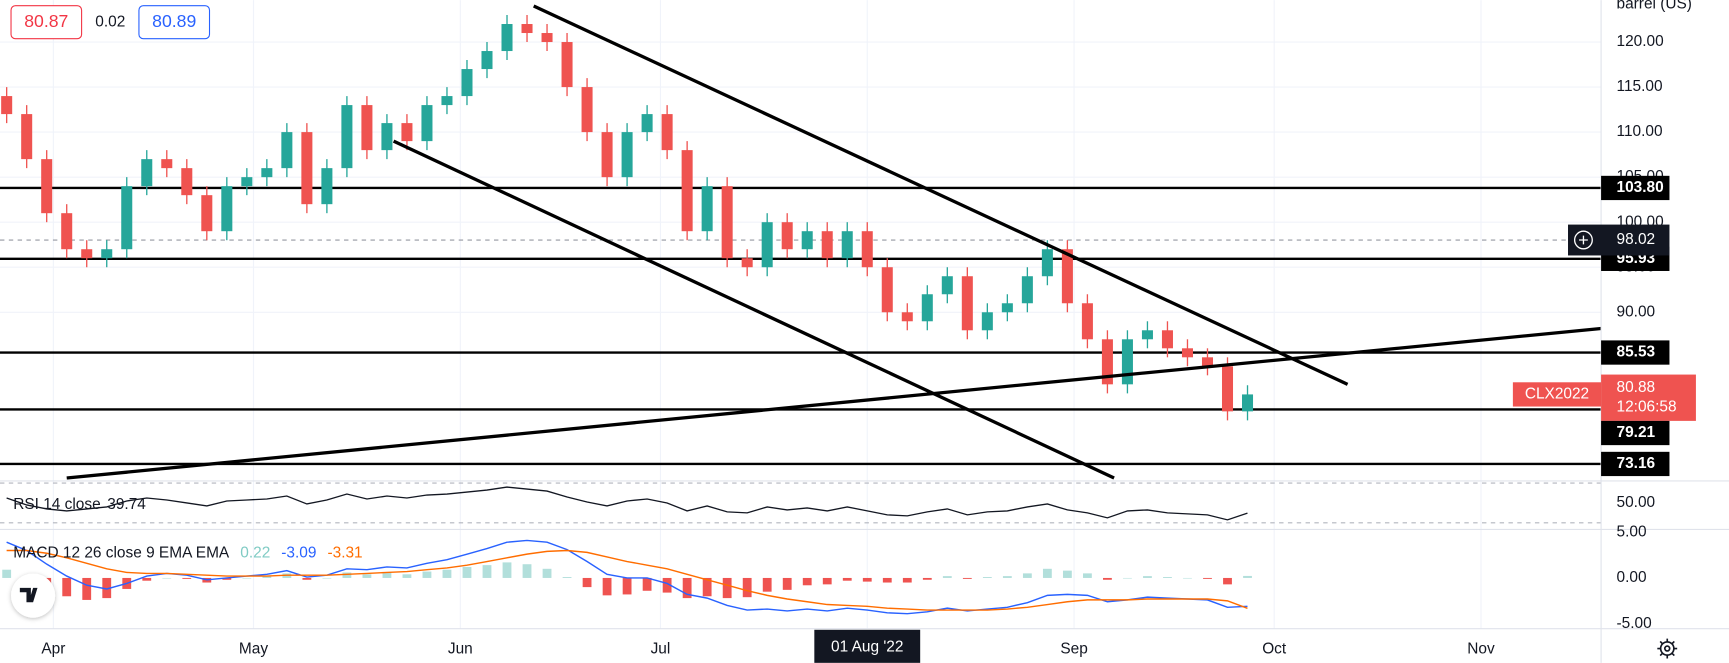 The height and width of the screenshot is (663, 1729). What do you see at coordinates (53, 649) in the screenshot?
I see `x-tick-label: Apr` at bounding box center [53, 649].